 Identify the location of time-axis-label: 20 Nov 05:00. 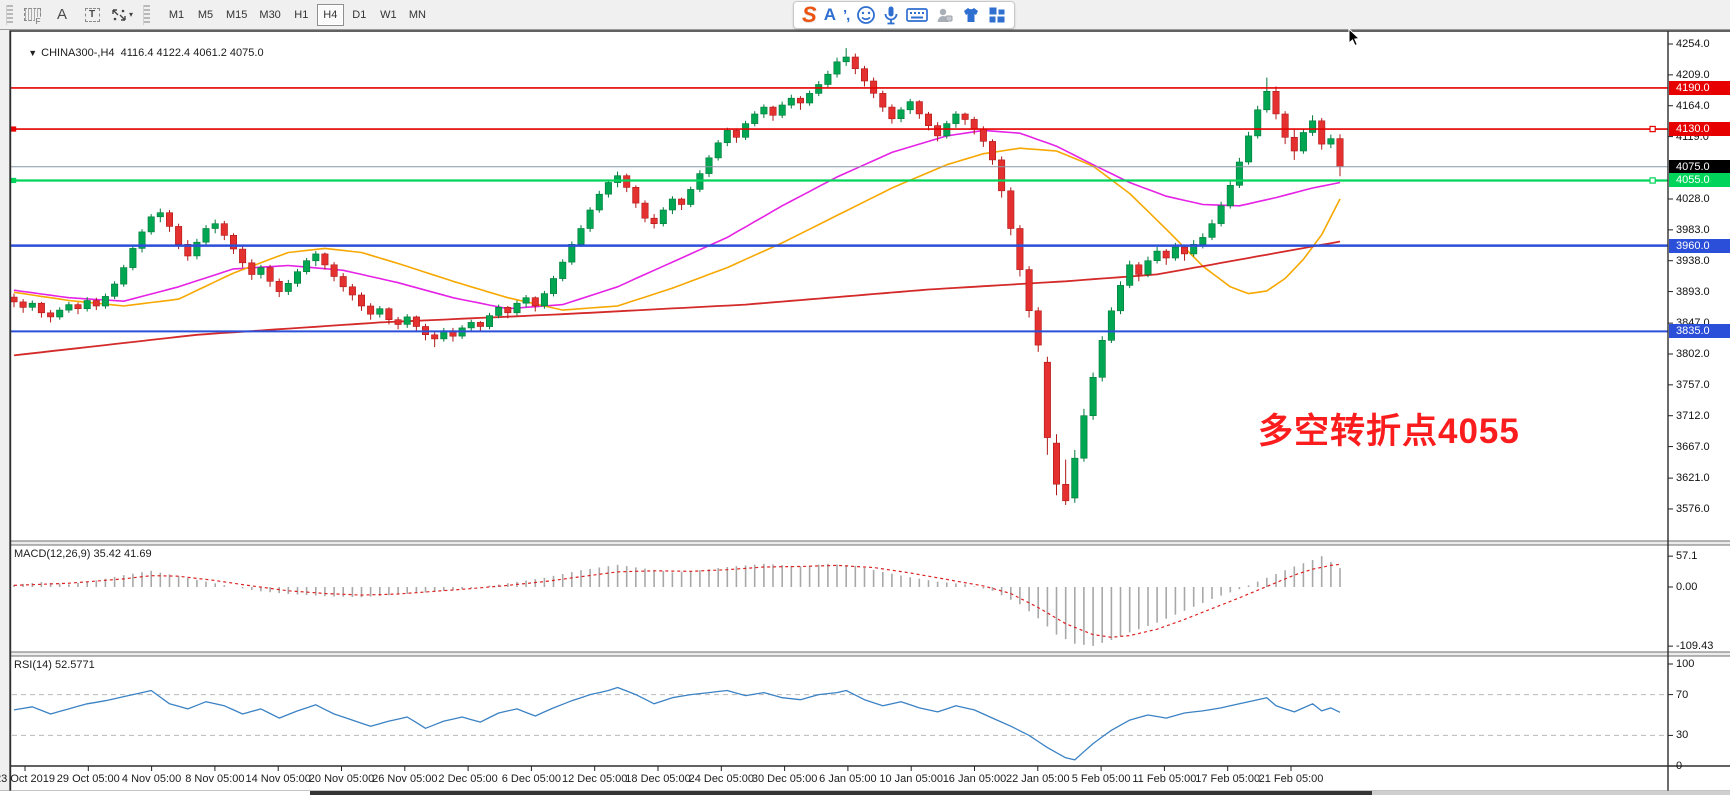
(341, 779).